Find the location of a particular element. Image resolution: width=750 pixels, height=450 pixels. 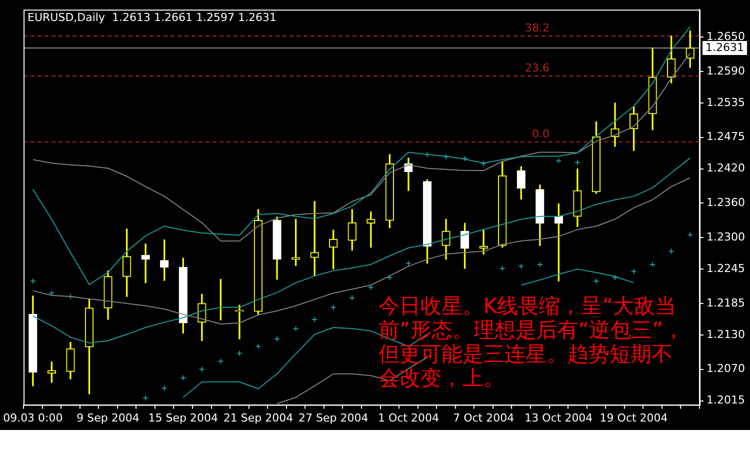

annotation: 38.2 is located at coordinates (537, 27).